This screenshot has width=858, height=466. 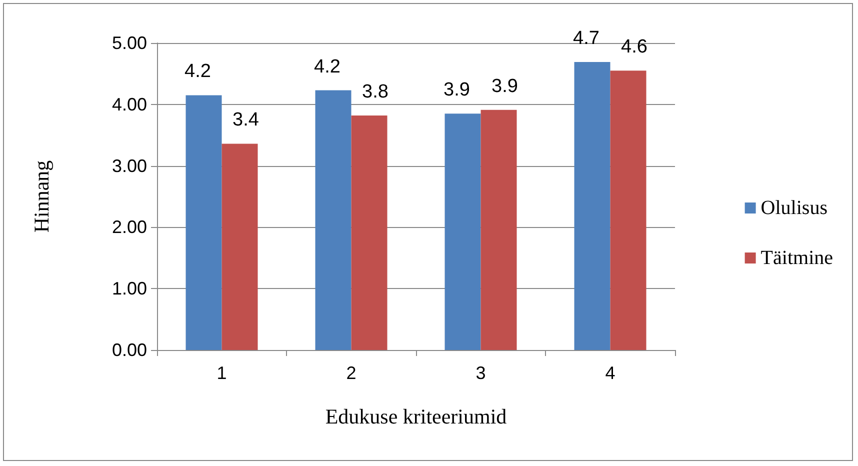 What do you see at coordinates (586, 39) in the screenshot?
I see `data-label: 4.7` at bounding box center [586, 39].